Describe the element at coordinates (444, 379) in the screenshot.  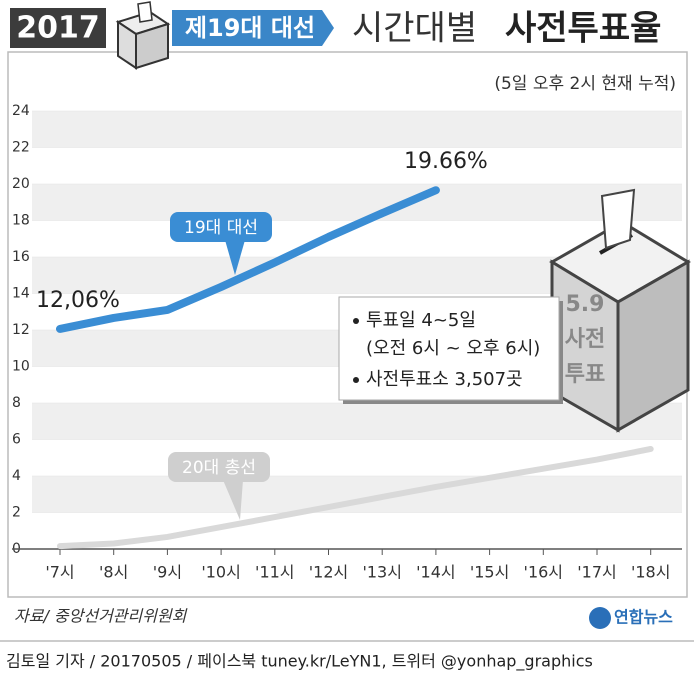
I see `info-line: 사전투표소 3,507곳` at that location.